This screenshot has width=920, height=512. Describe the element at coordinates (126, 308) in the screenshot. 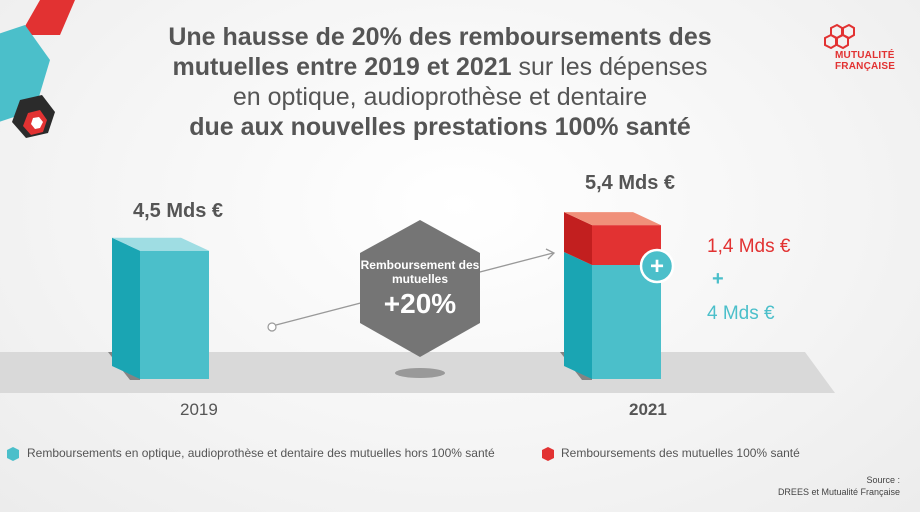

I see `bar-2019-seg0-side` at that location.